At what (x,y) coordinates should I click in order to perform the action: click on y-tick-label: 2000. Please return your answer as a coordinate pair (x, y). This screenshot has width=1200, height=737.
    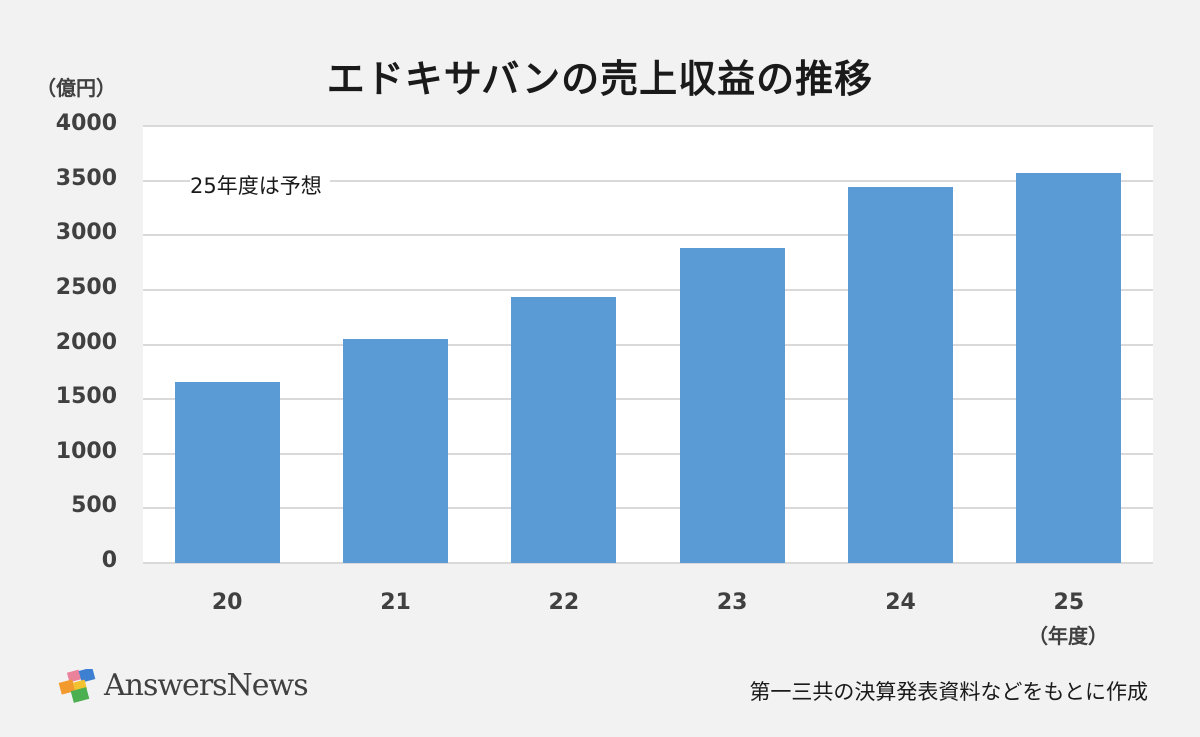
    Looking at the image, I should click on (86, 342).